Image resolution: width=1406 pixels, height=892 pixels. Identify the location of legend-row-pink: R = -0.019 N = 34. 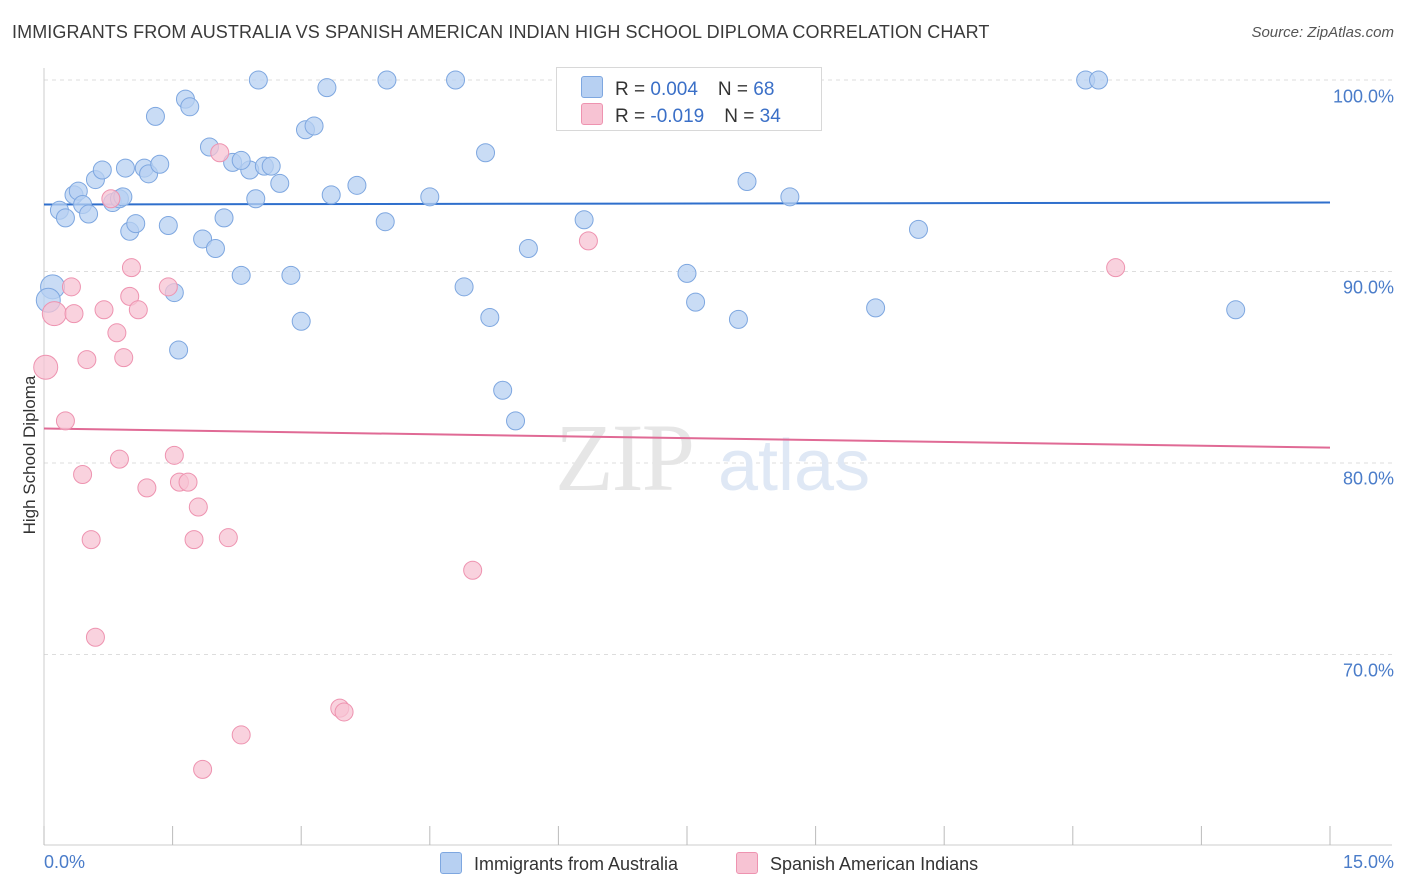
(681, 115).